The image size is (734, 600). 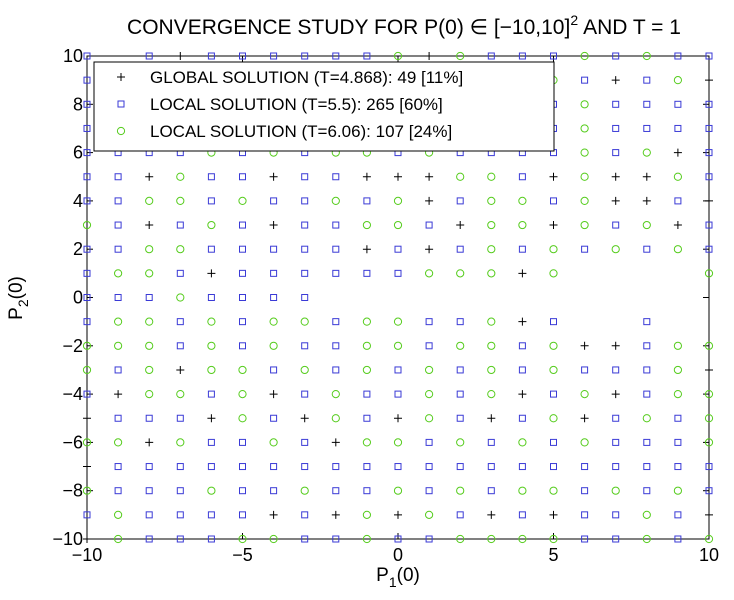 I want to click on chart-title-main: CONVERGENCE STUDY FOR P(0) ∈ [−10,10], so click(x=348, y=27).